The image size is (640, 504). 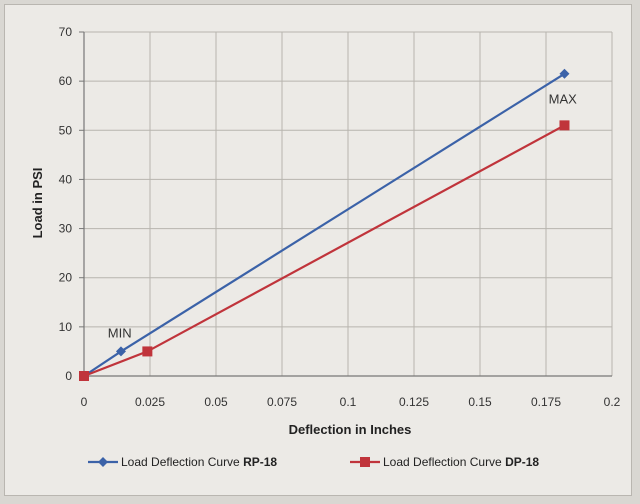 What do you see at coordinates (68, 376) in the screenshot?
I see `y-tick-label: 0` at bounding box center [68, 376].